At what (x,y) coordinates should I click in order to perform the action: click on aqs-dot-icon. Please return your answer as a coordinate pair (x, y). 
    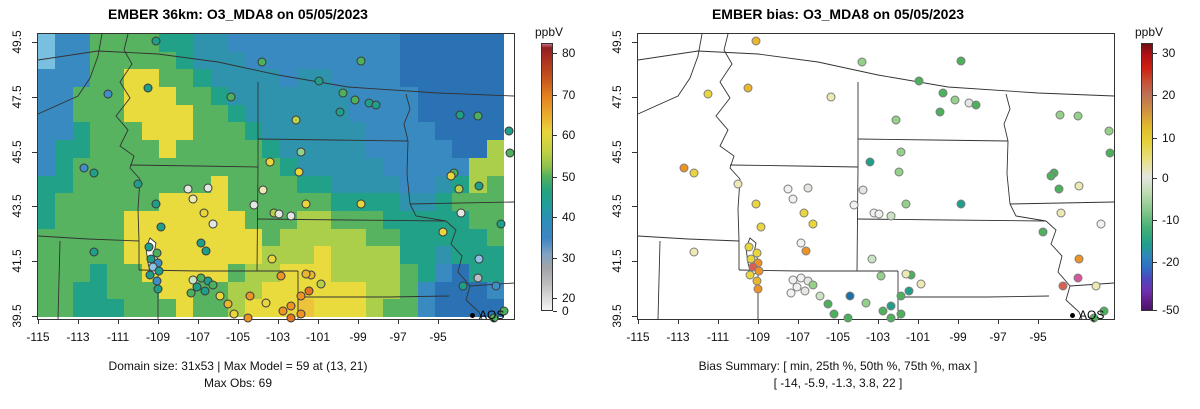
    Looking at the image, I should click on (1072, 315).